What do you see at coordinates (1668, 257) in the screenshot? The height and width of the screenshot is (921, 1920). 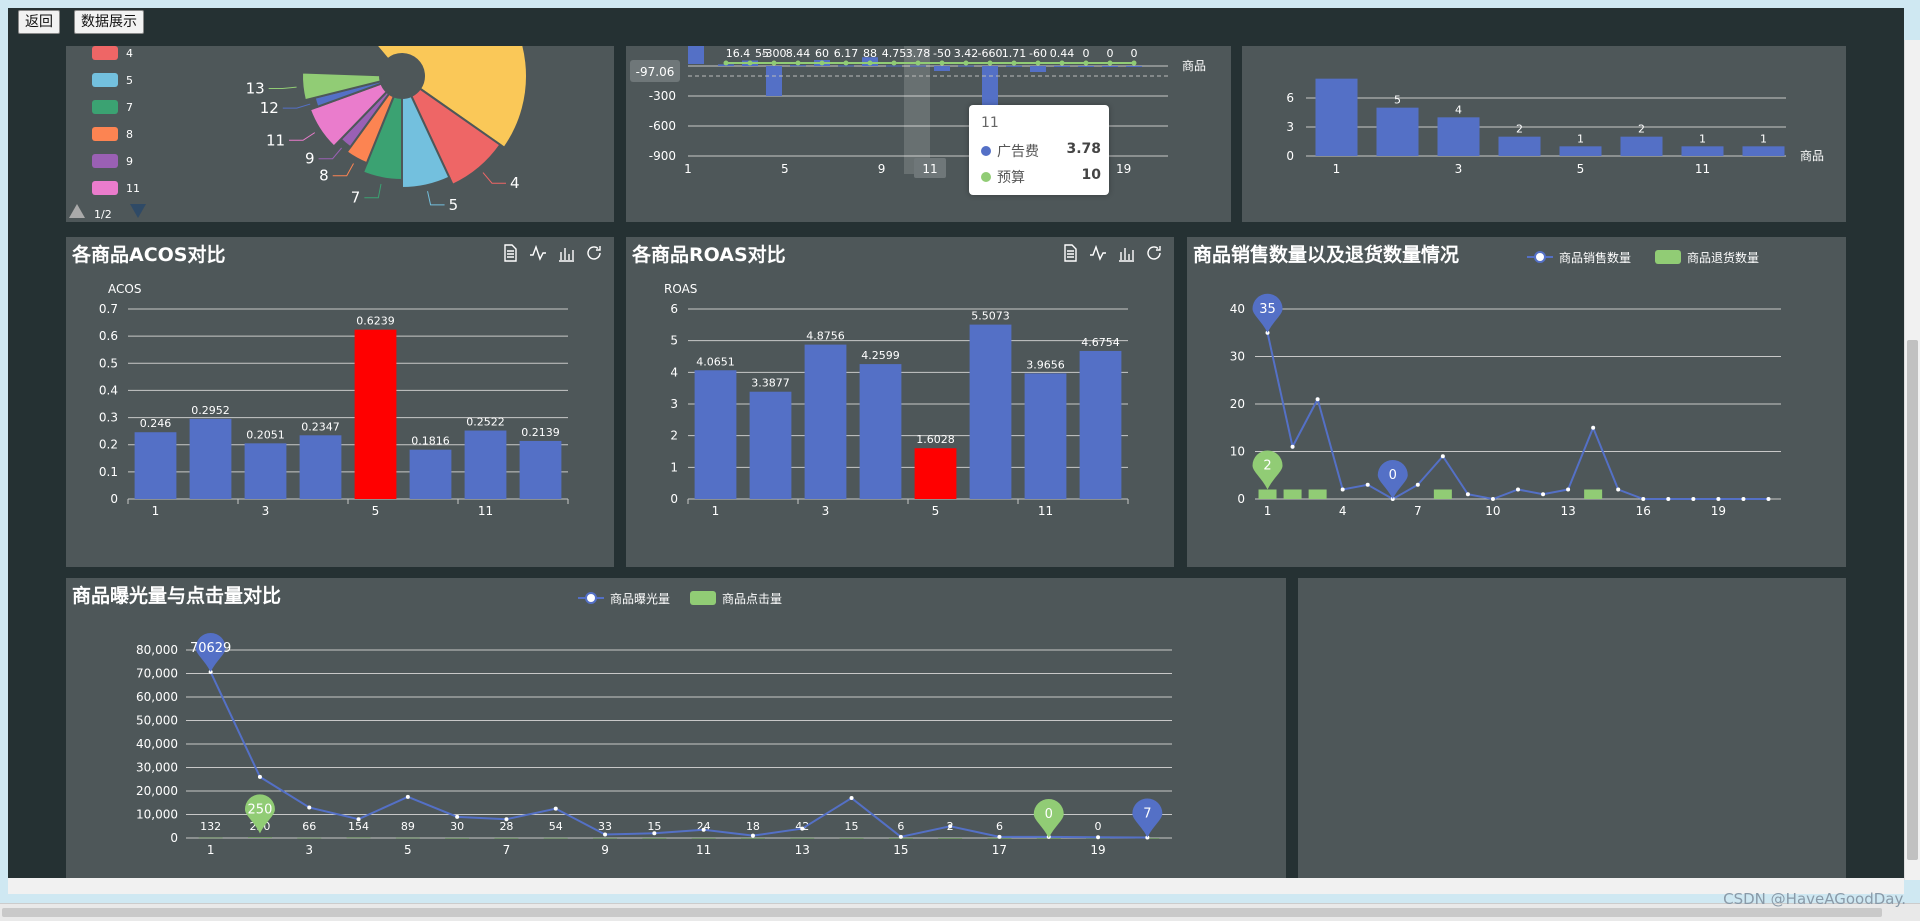 I see `legend-returns-swatch` at bounding box center [1668, 257].